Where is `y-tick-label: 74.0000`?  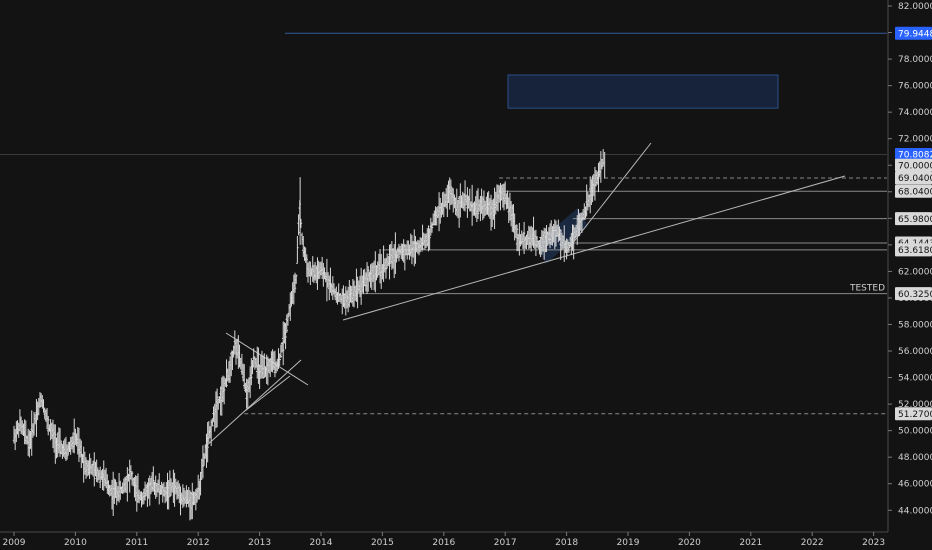 y-tick-label: 74.0000 is located at coordinates (915, 113).